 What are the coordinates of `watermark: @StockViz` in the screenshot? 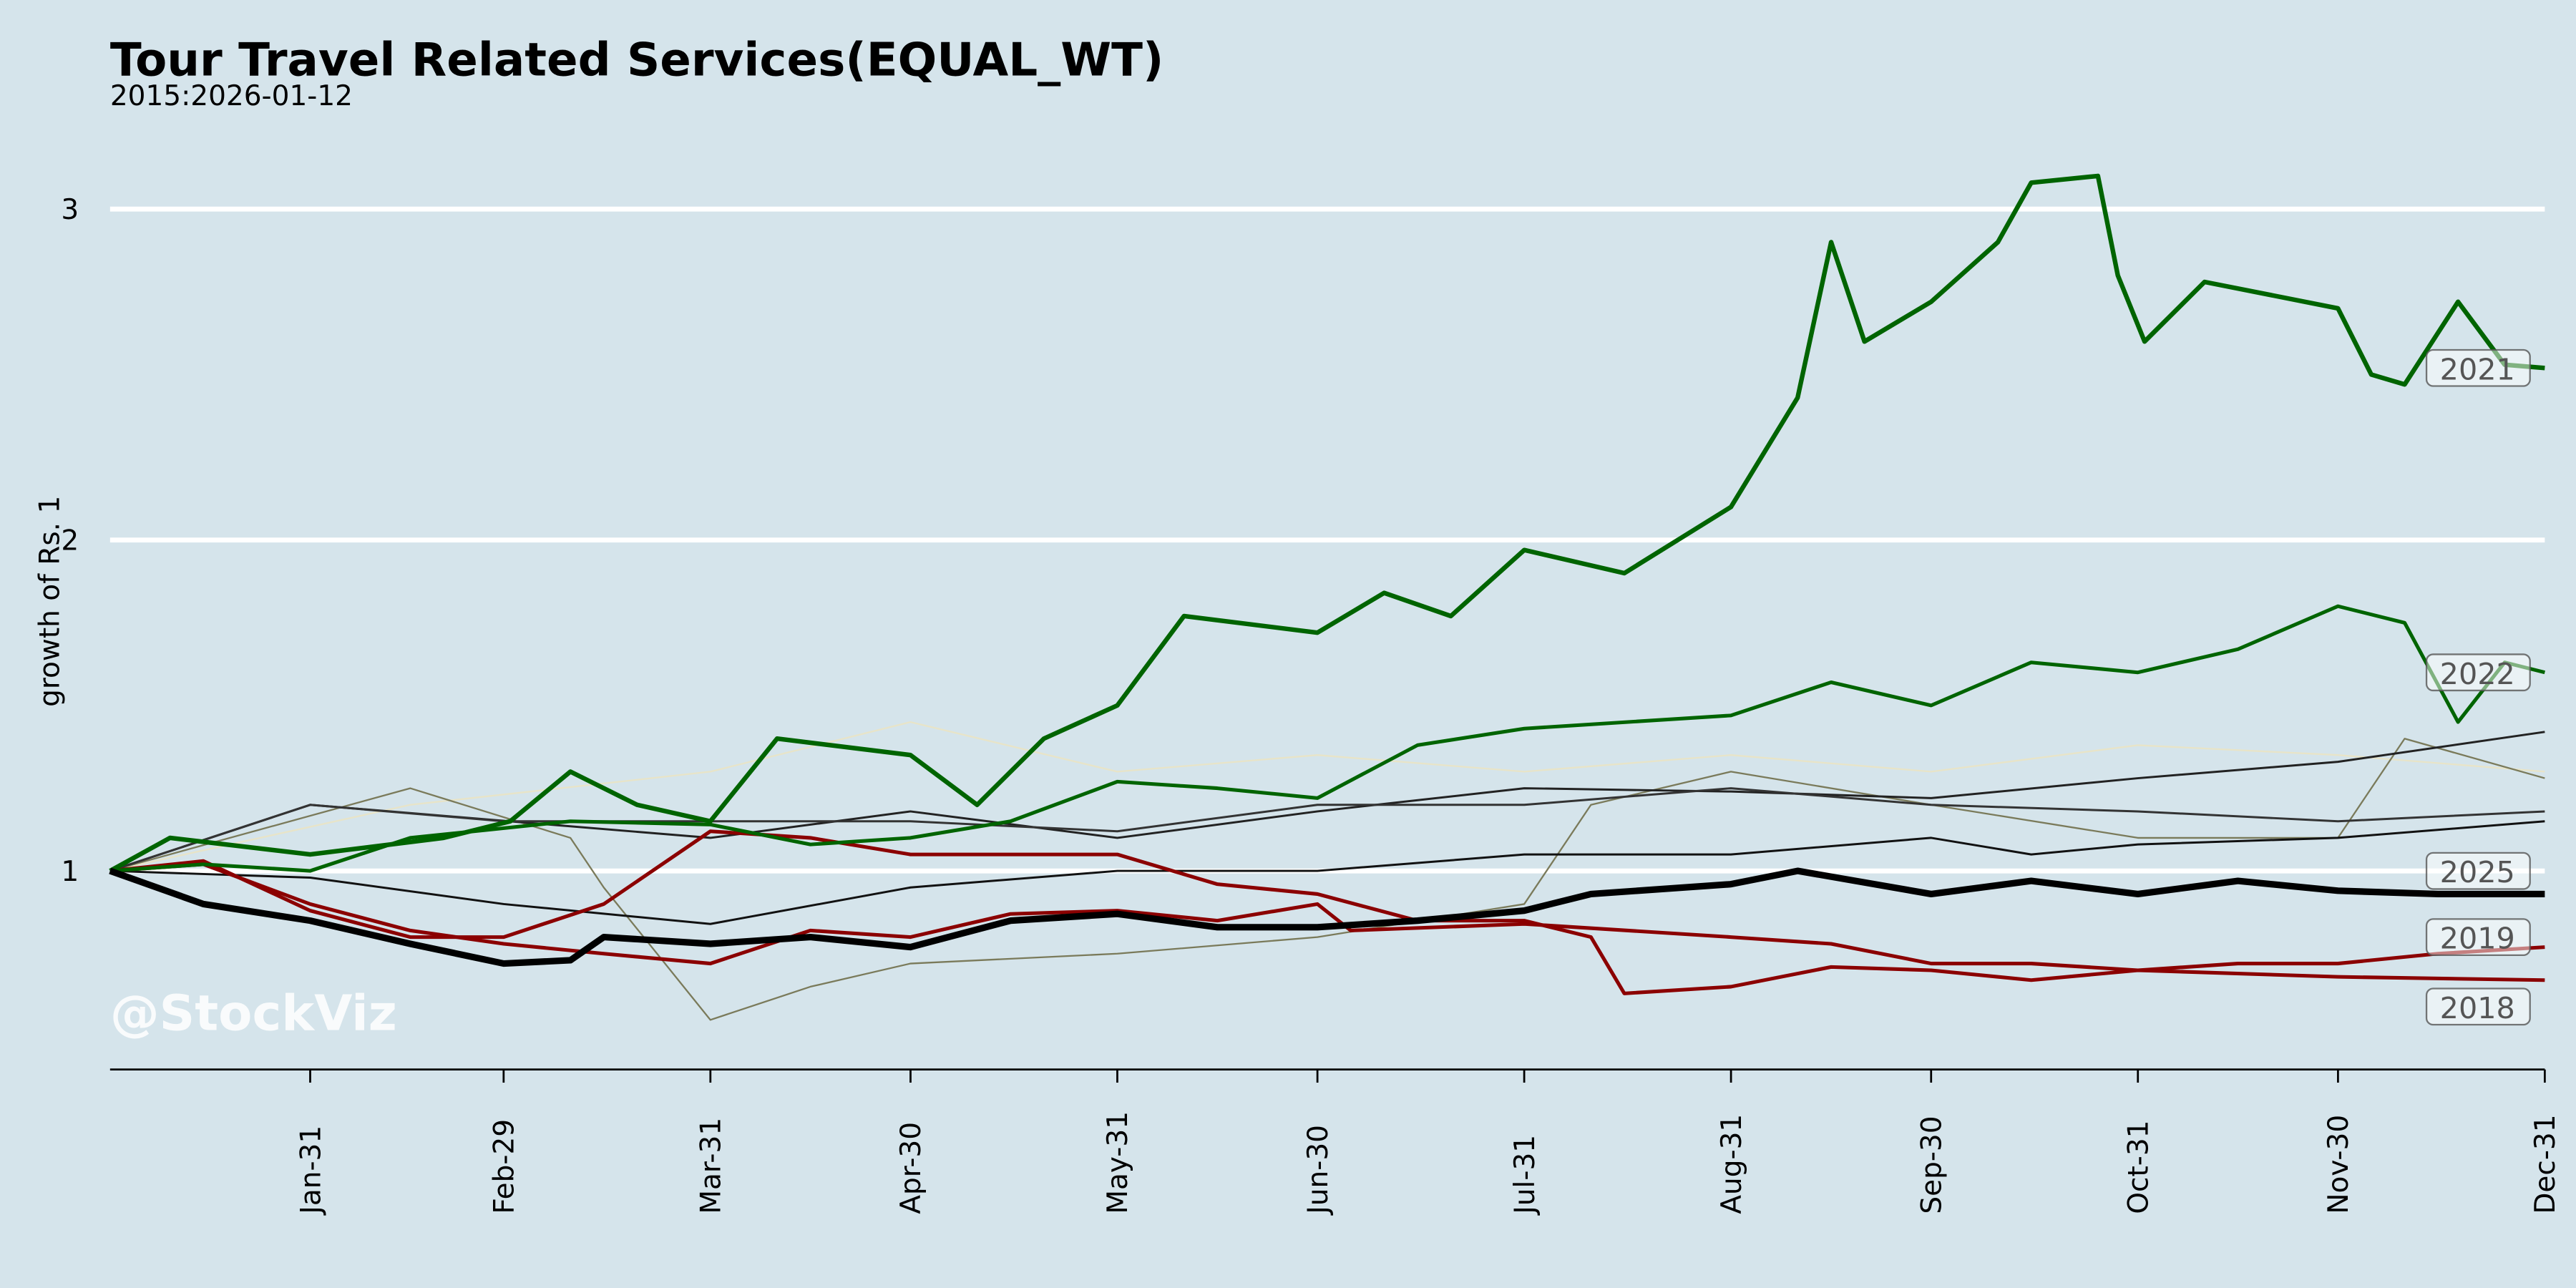 It's located at (253, 1014).